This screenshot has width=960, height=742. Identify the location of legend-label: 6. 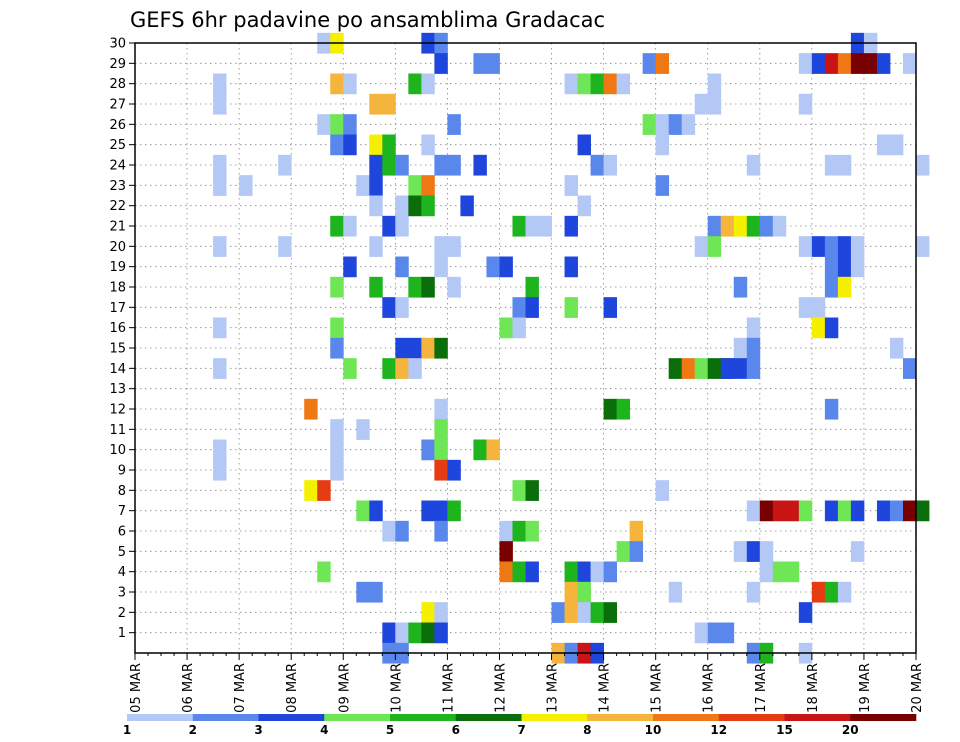
(456, 730).